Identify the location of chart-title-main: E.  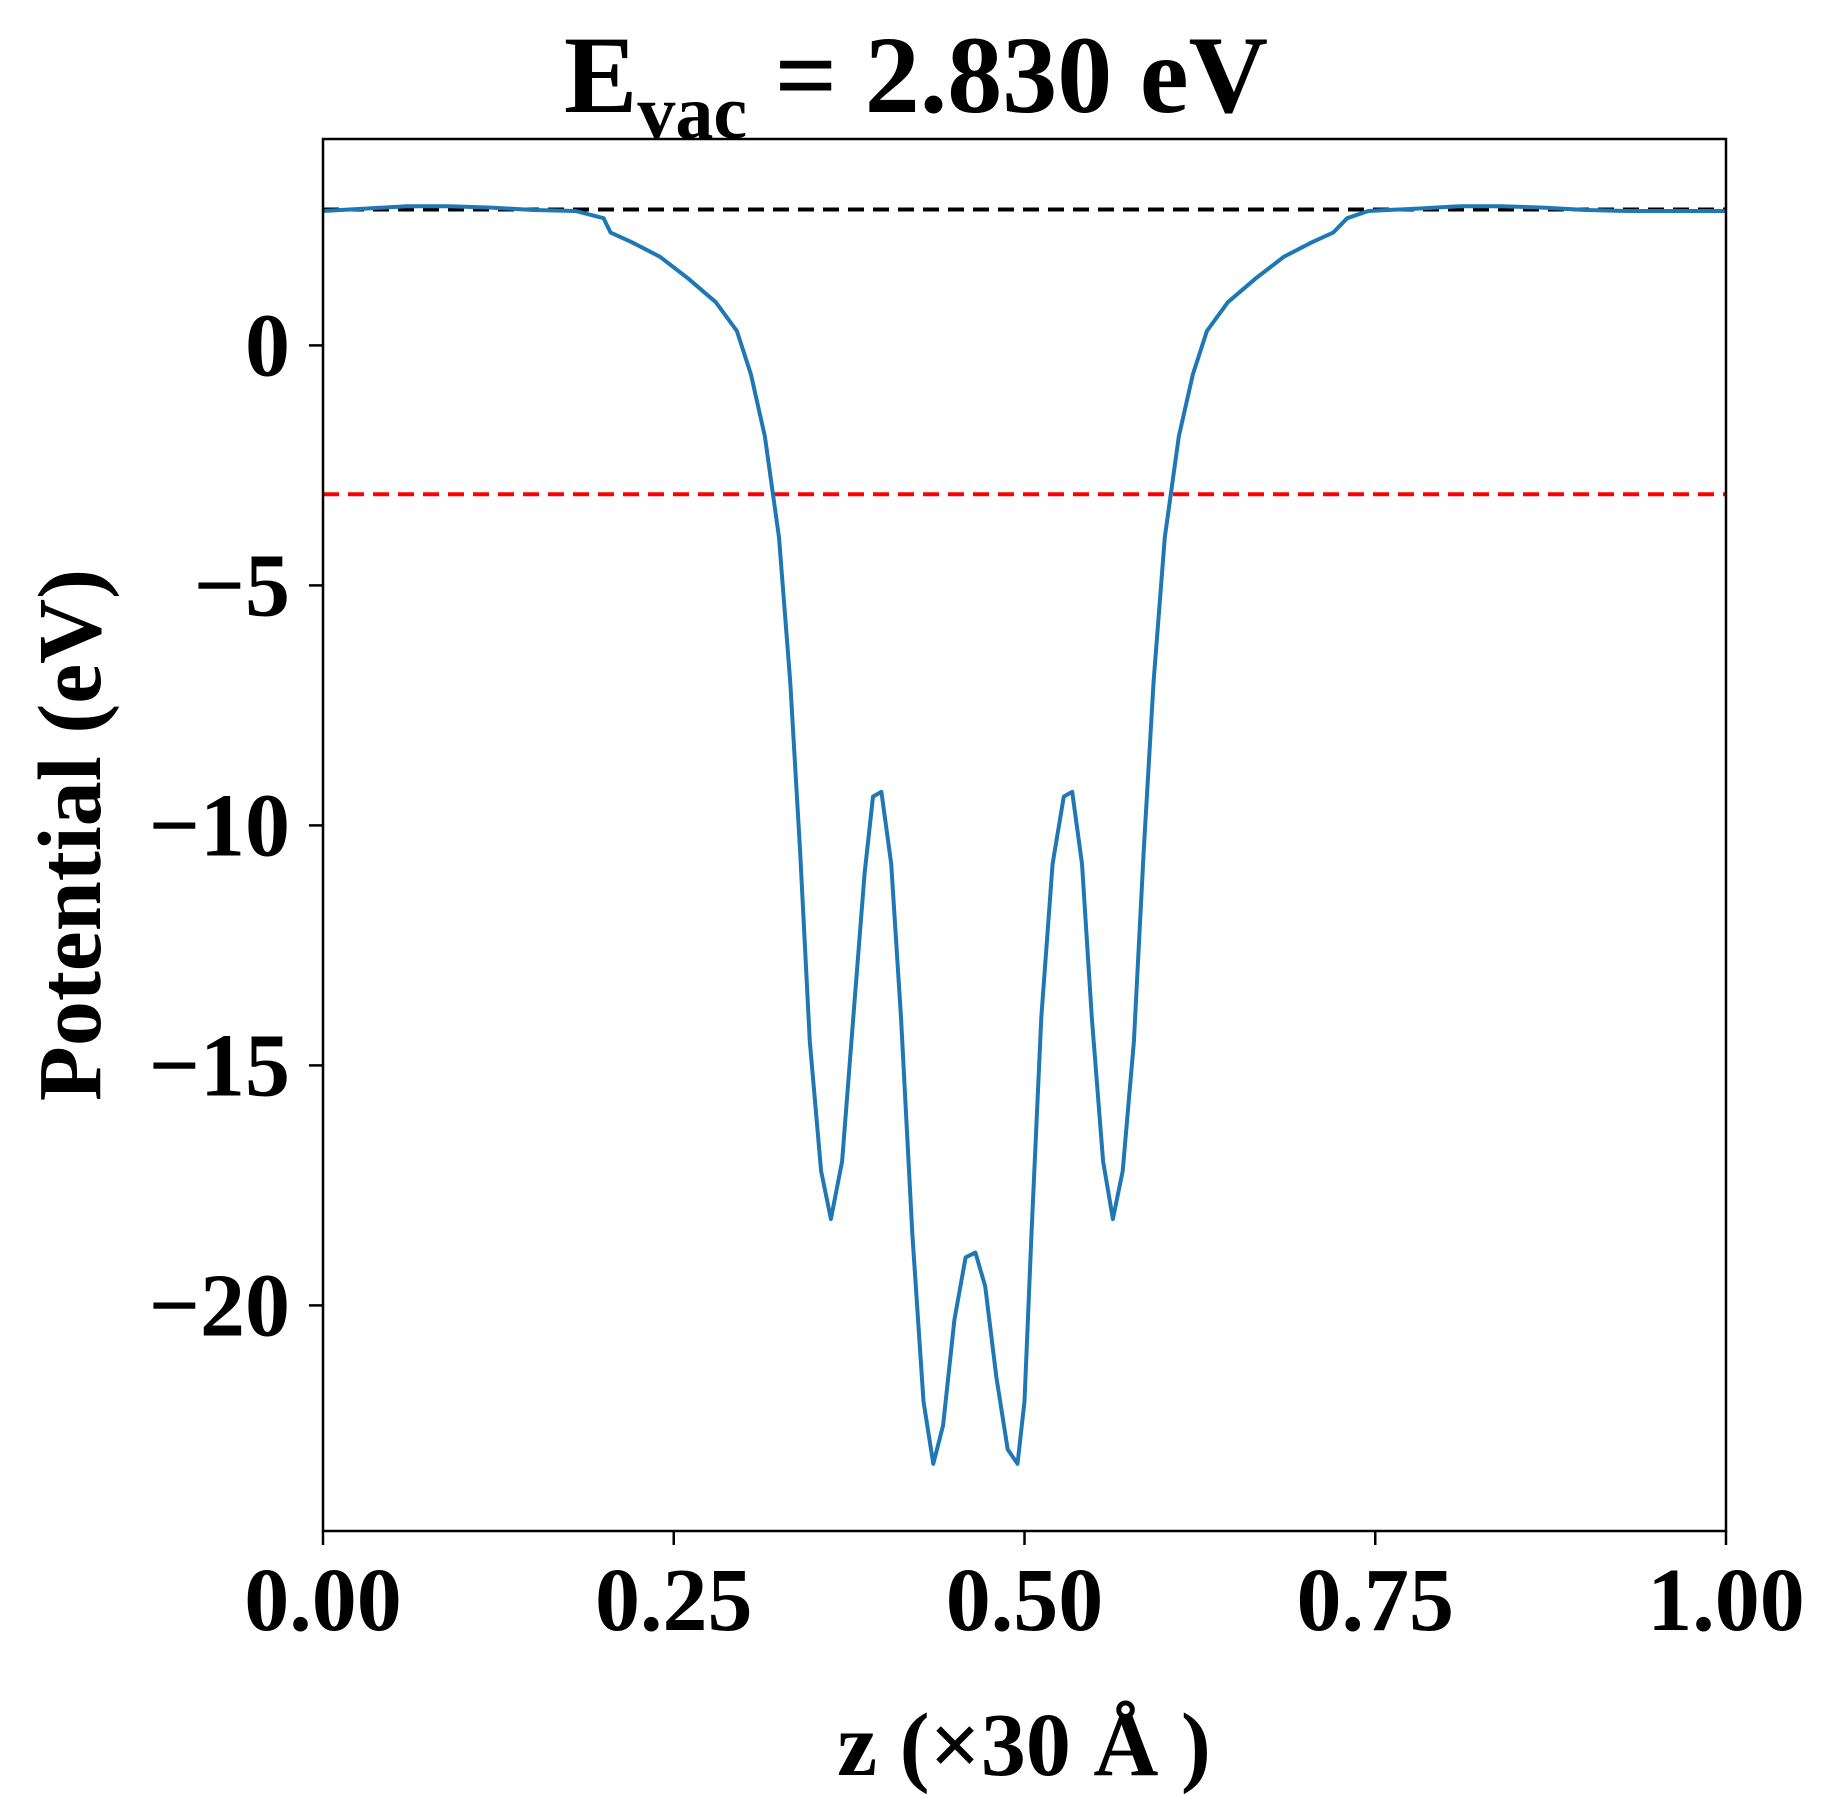
(600, 75).